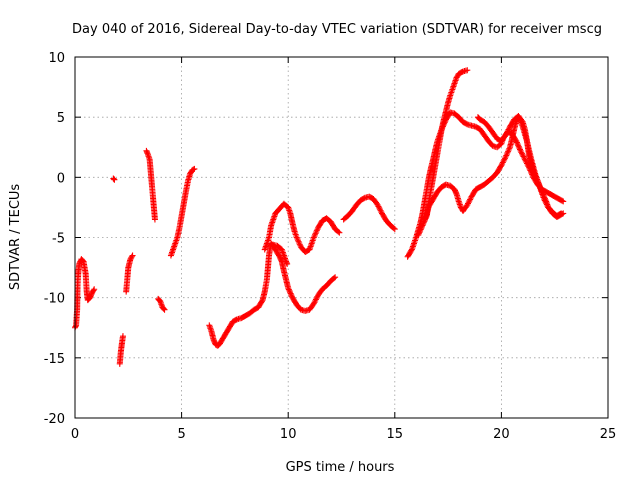 The width and height of the screenshot is (640, 480). Describe the element at coordinates (272, 294) in the screenshot. I see `series-arc8` at that location.